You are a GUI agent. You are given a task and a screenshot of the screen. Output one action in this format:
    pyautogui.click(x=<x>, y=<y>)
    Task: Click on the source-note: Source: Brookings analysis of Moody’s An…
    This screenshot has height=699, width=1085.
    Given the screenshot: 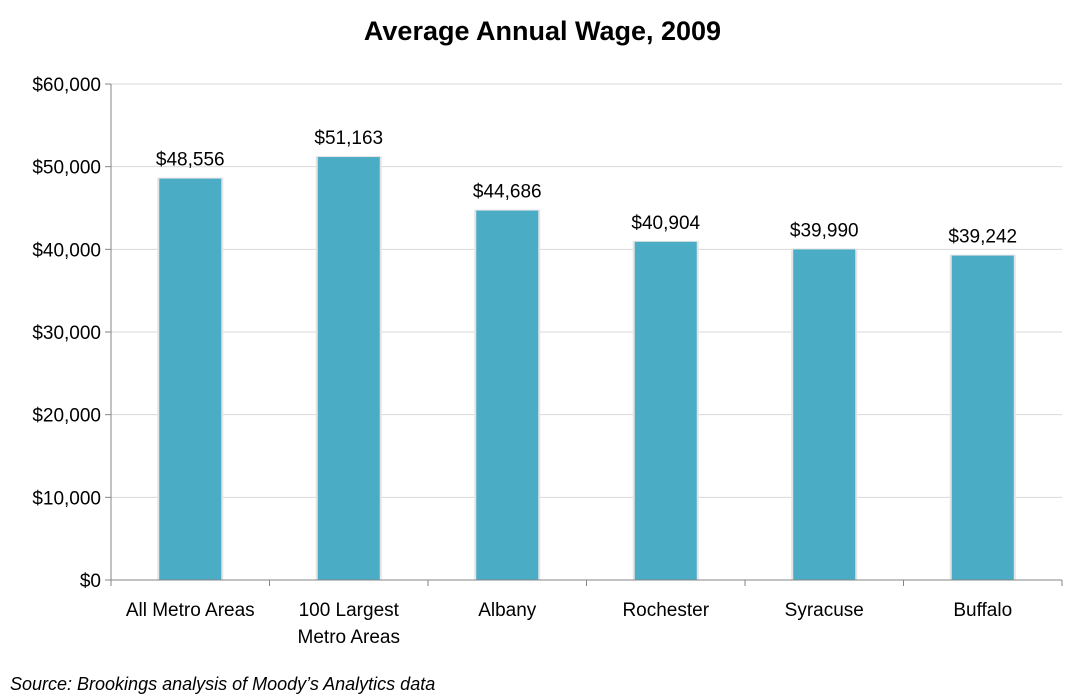 What is the action you would take?
    pyautogui.click(x=223, y=684)
    